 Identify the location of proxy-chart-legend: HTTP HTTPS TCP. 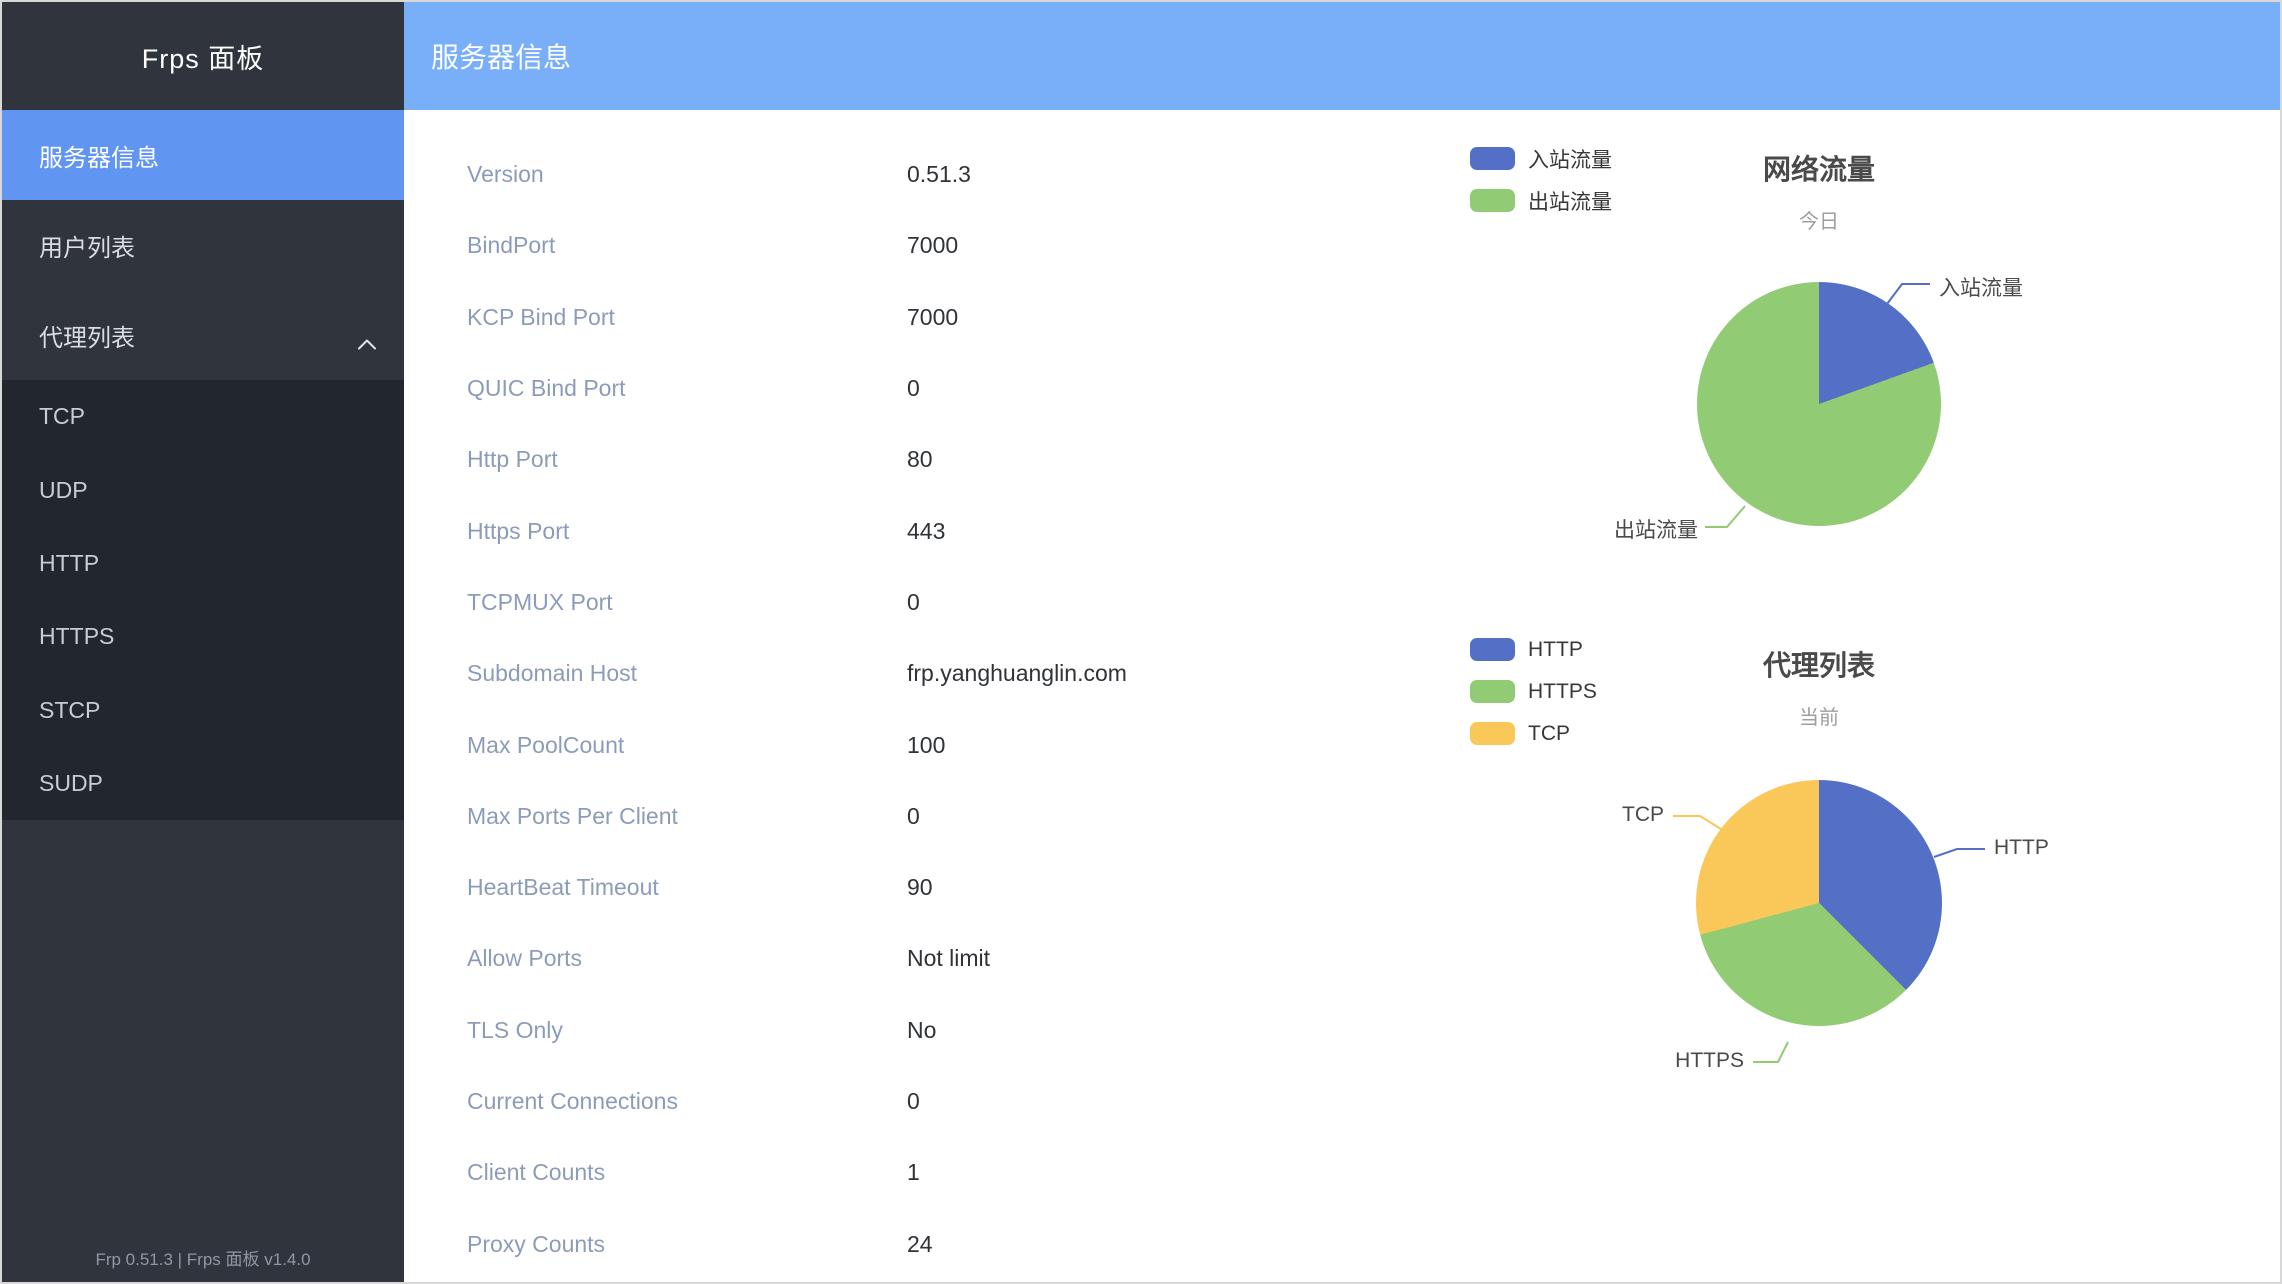
(1533, 701).